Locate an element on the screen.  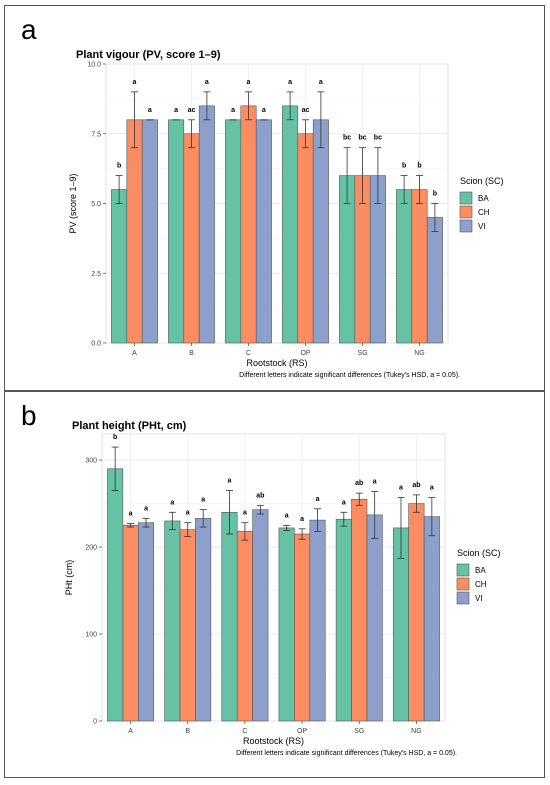
y-tick-label: 10.0 is located at coordinates (94, 65).